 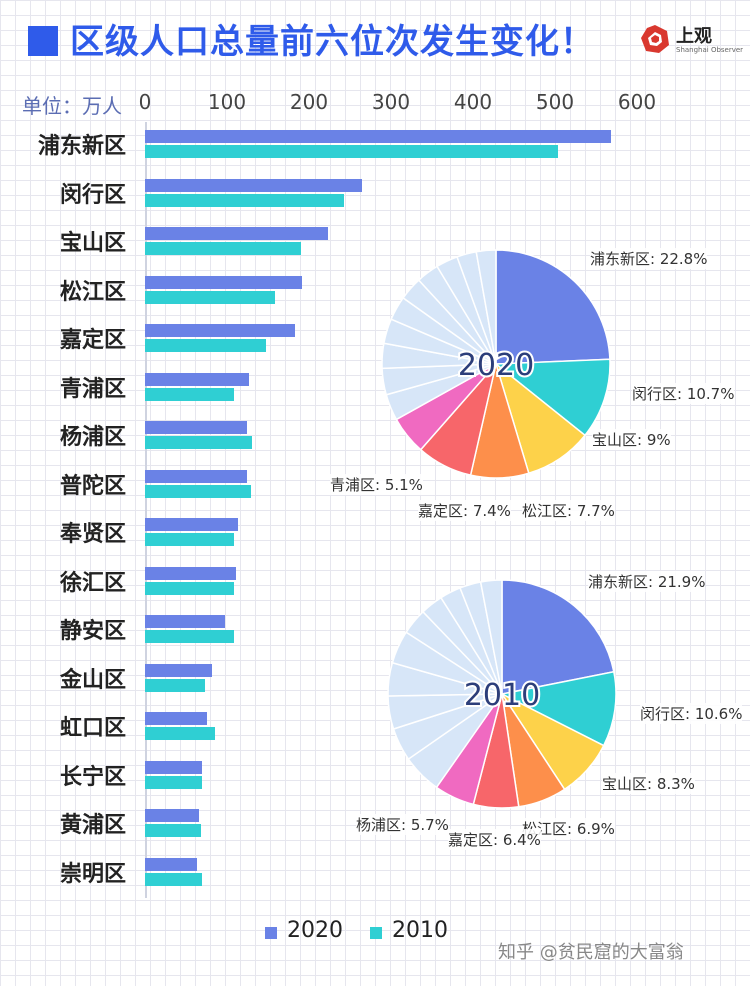 What do you see at coordinates (420, 930) in the screenshot?
I see `legend-label-2010: 2010` at bounding box center [420, 930].